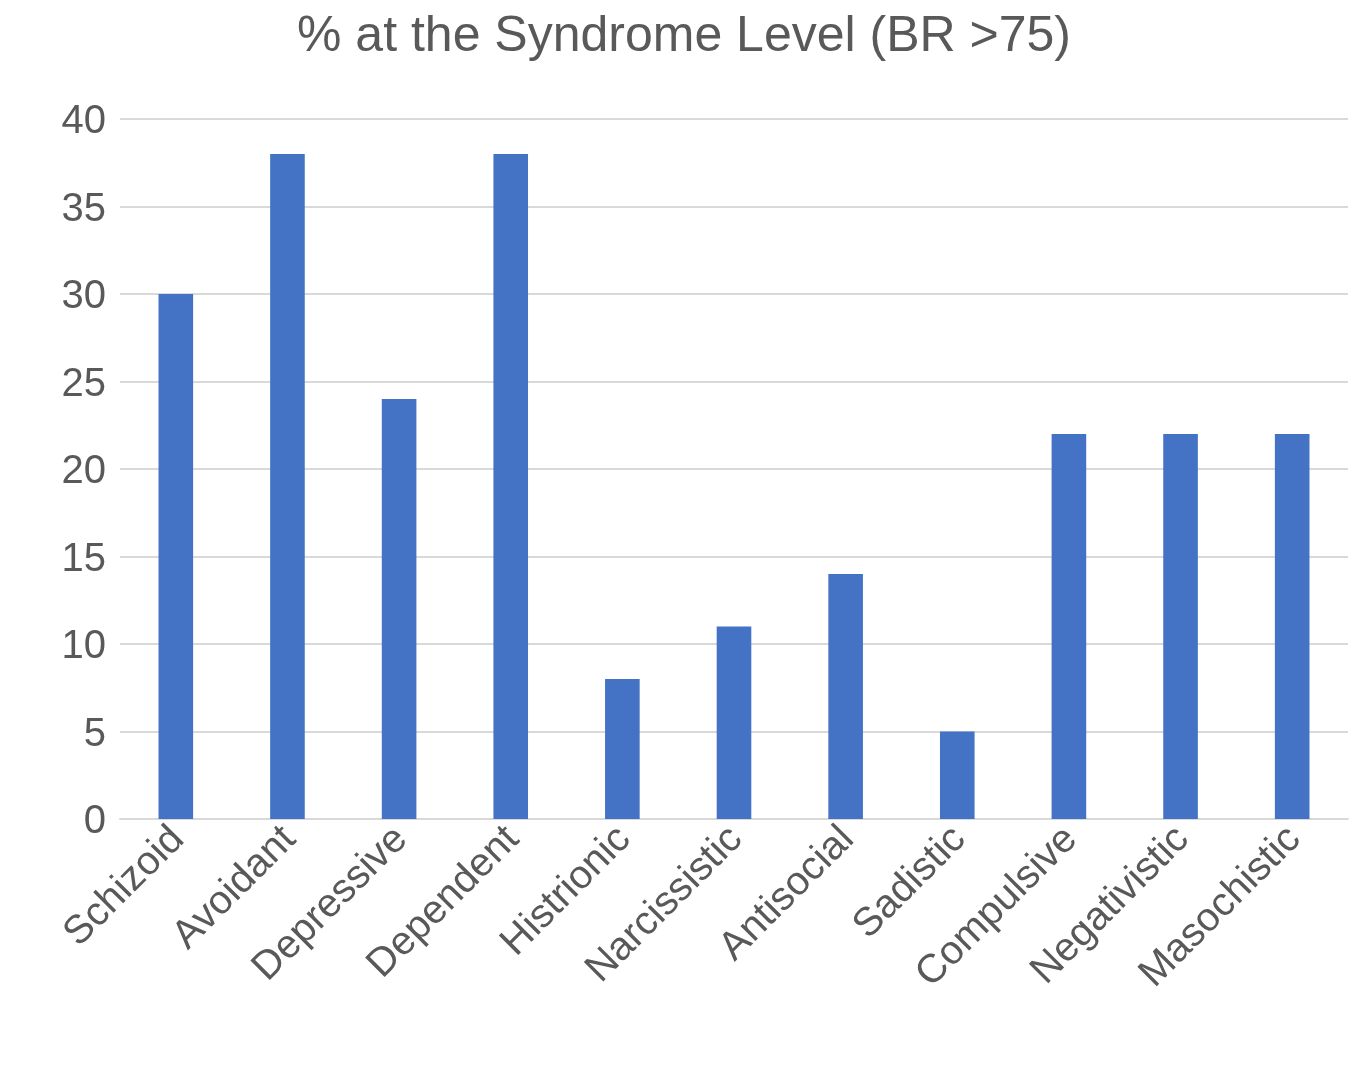 This screenshot has width=1368, height=1076. I want to click on y-tick-label: 40, so click(83, 119).